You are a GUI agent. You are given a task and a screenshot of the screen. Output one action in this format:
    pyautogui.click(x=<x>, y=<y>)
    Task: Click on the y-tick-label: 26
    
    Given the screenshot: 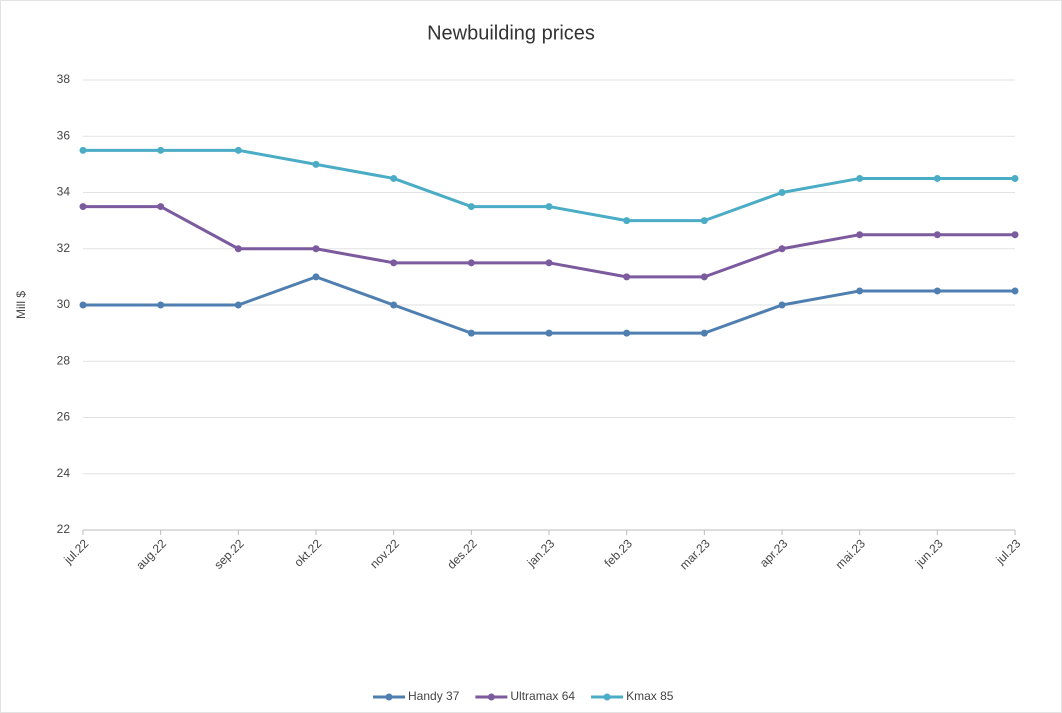 What is the action you would take?
    pyautogui.click(x=64, y=417)
    